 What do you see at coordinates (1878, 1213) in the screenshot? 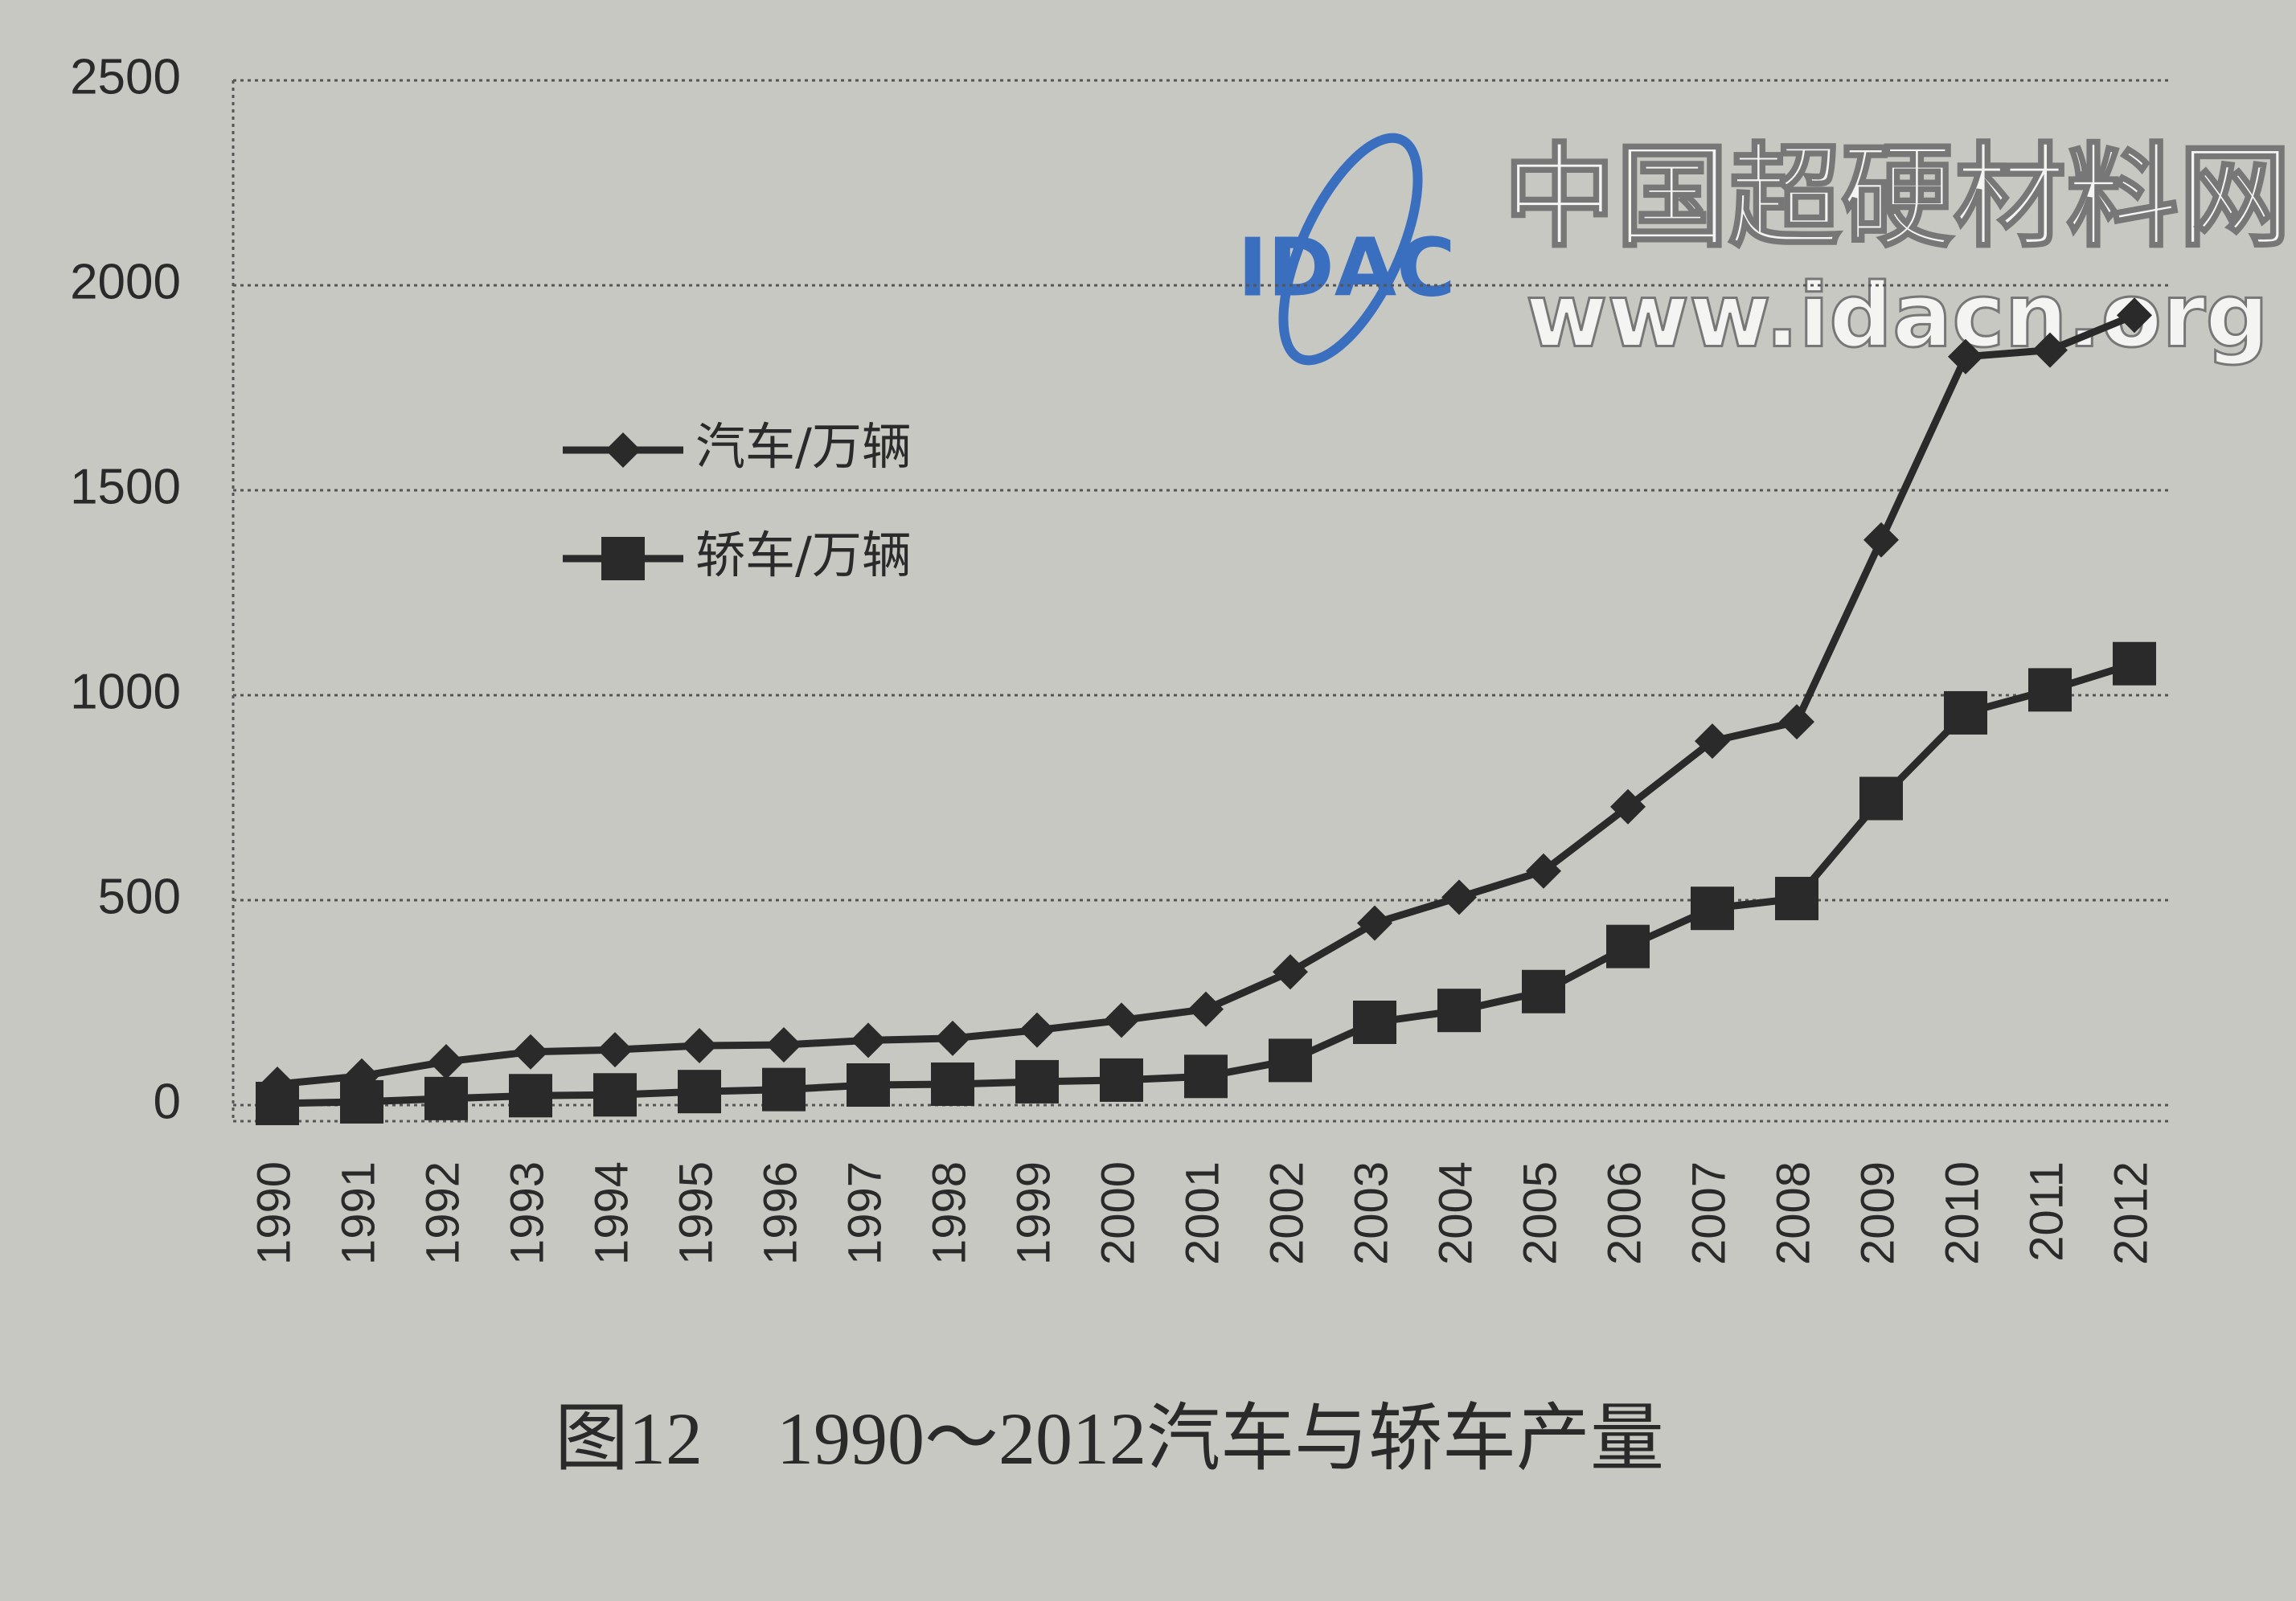
I see `x-tick-label: 2009` at bounding box center [1878, 1213].